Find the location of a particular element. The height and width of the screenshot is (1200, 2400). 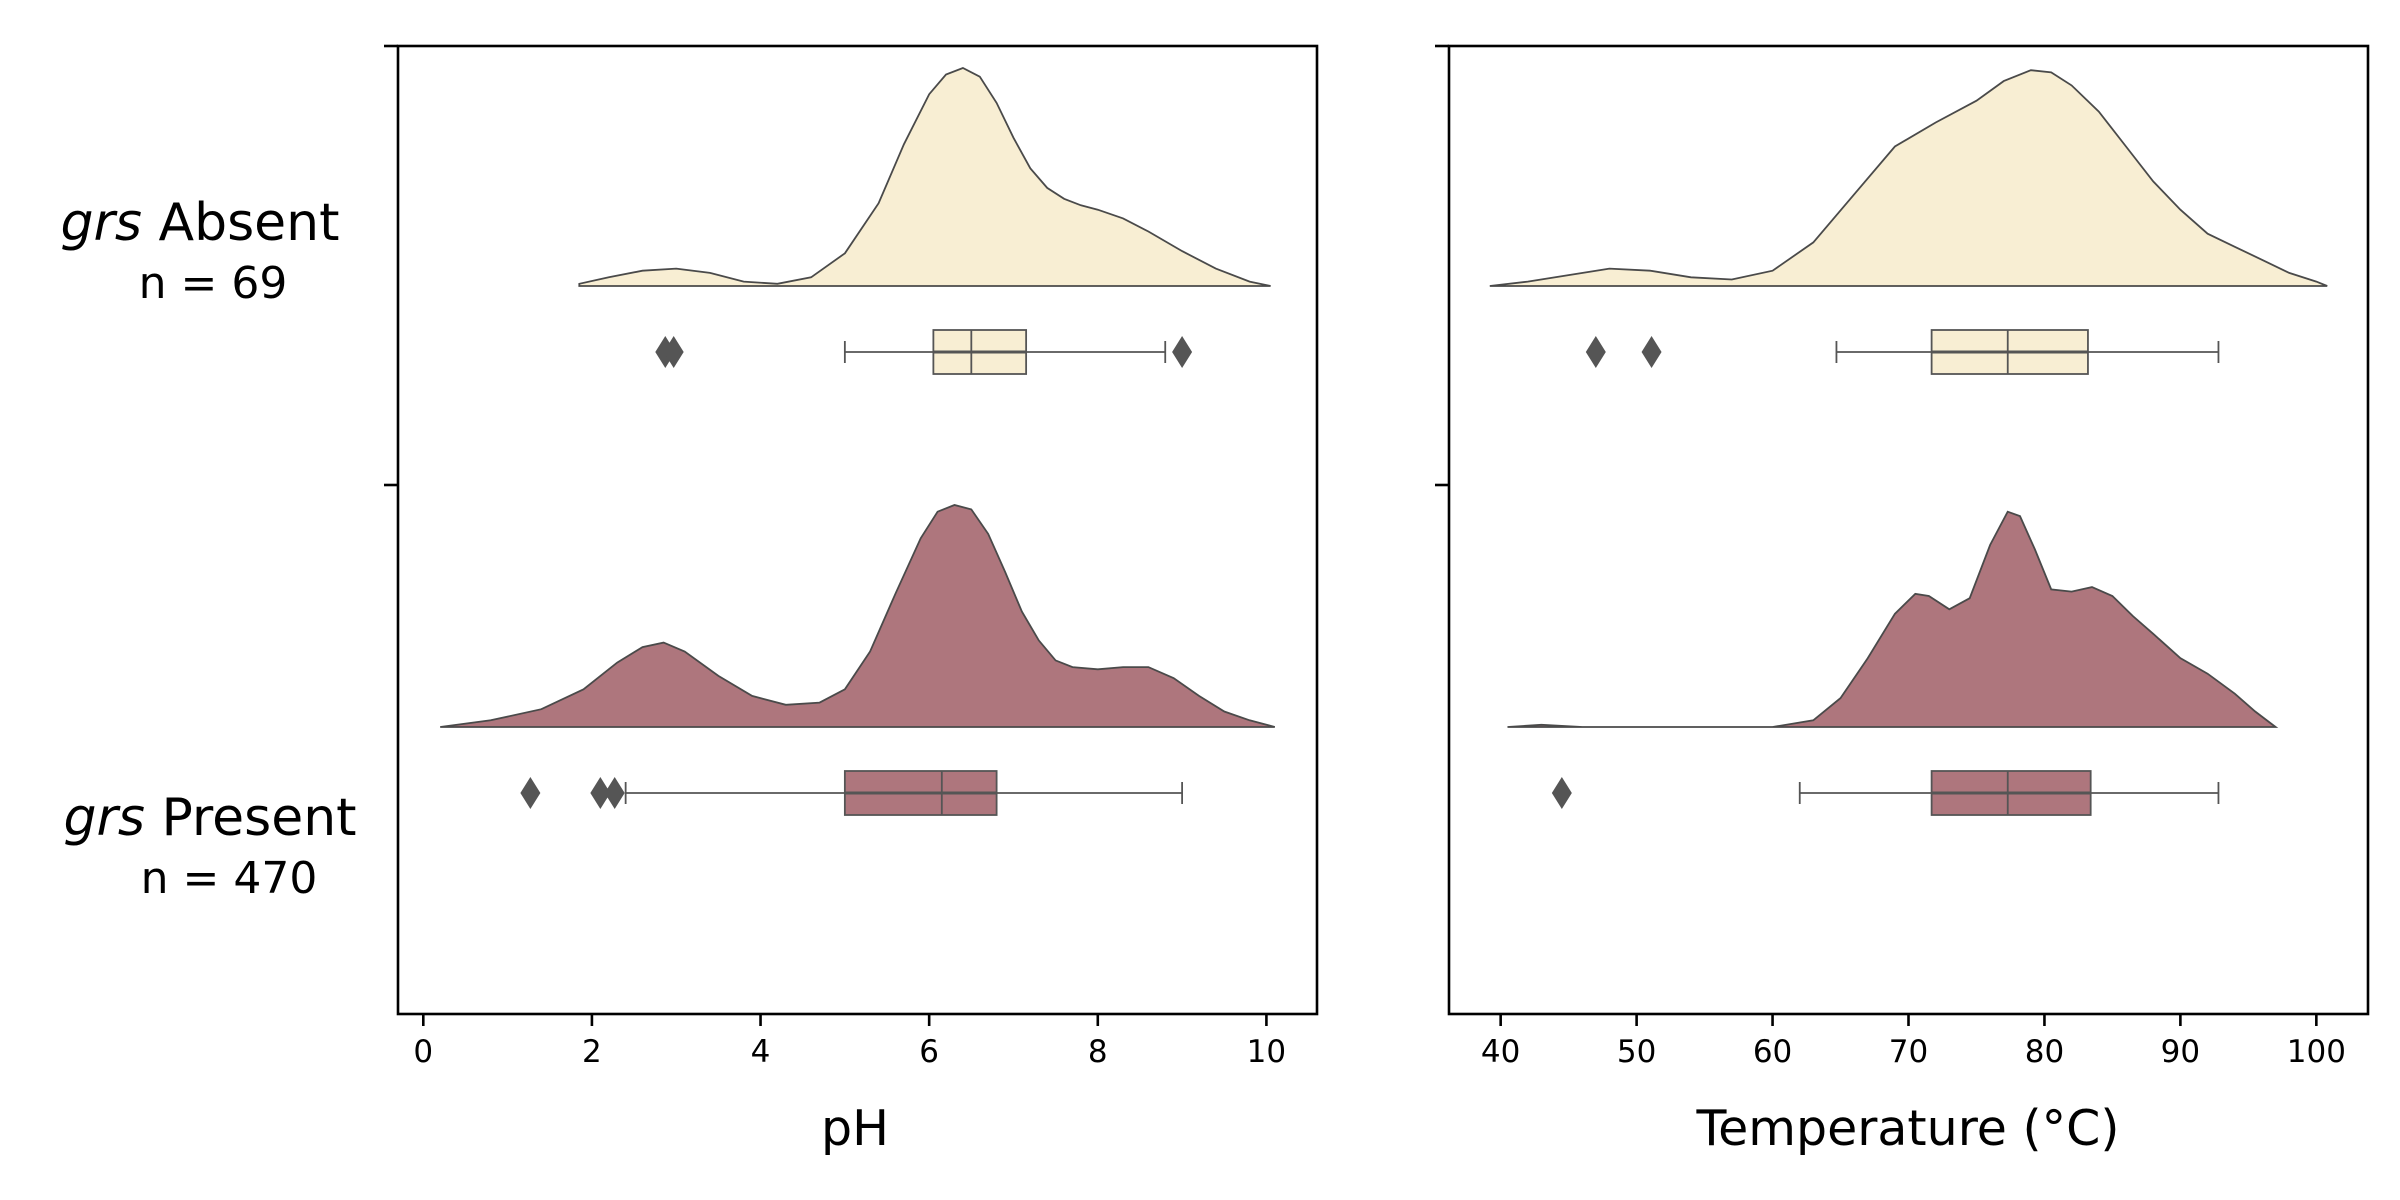

x-tick-label: 60 is located at coordinates (1772, 1052).